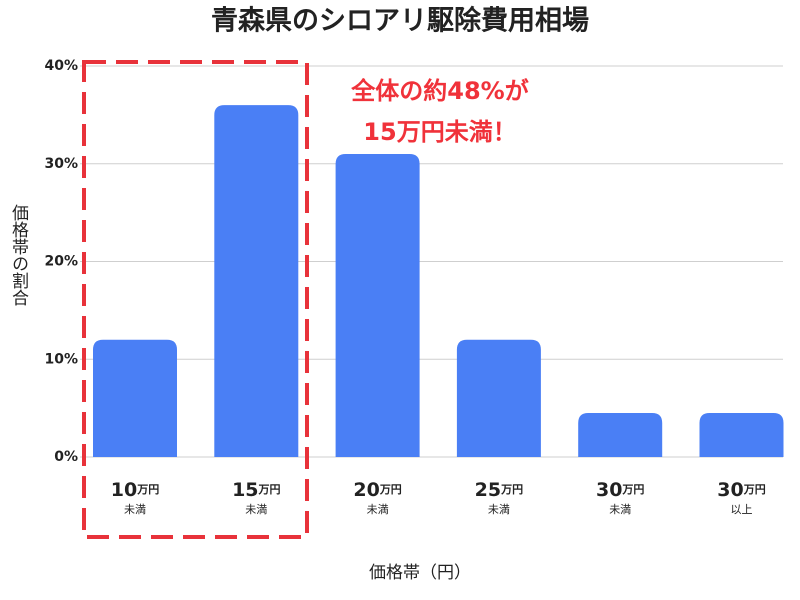  Describe the element at coordinates (400, 21) in the screenshot. I see `chart-title: 青森県のシロアリ駆除費用相場` at that location.